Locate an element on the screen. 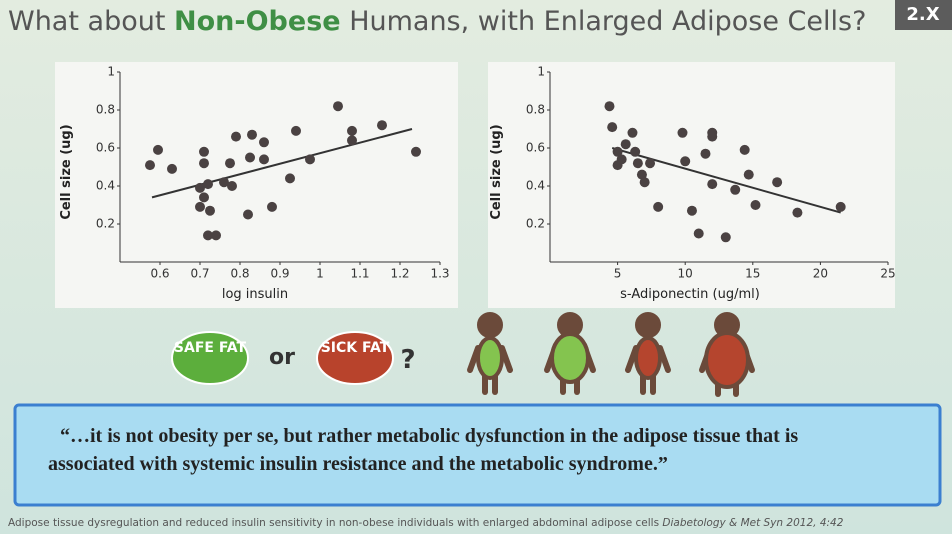 This screenshot has height=534, width=952. x-tick-label: 20 is located at coordinates (820, 274).